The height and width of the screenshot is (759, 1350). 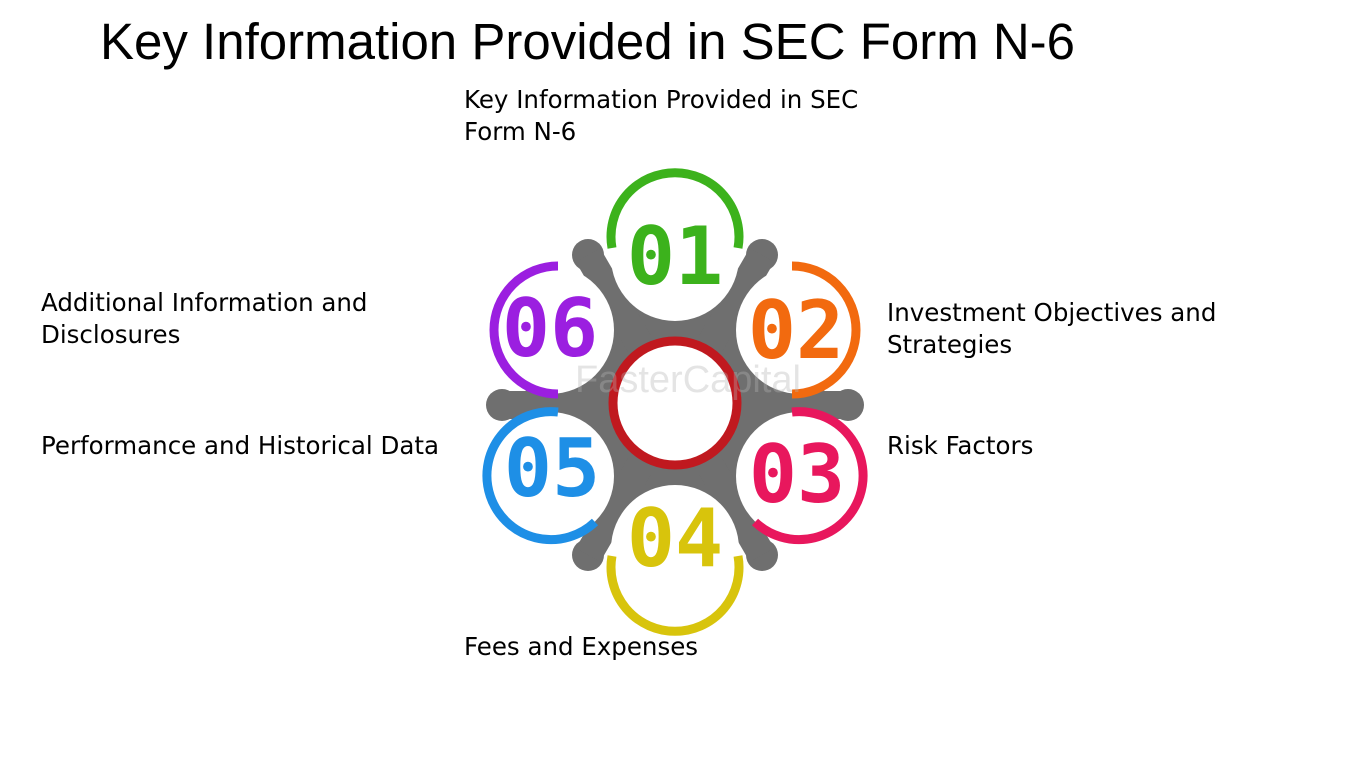 I want to click on step-02: 02, so click(x=800, y=330).